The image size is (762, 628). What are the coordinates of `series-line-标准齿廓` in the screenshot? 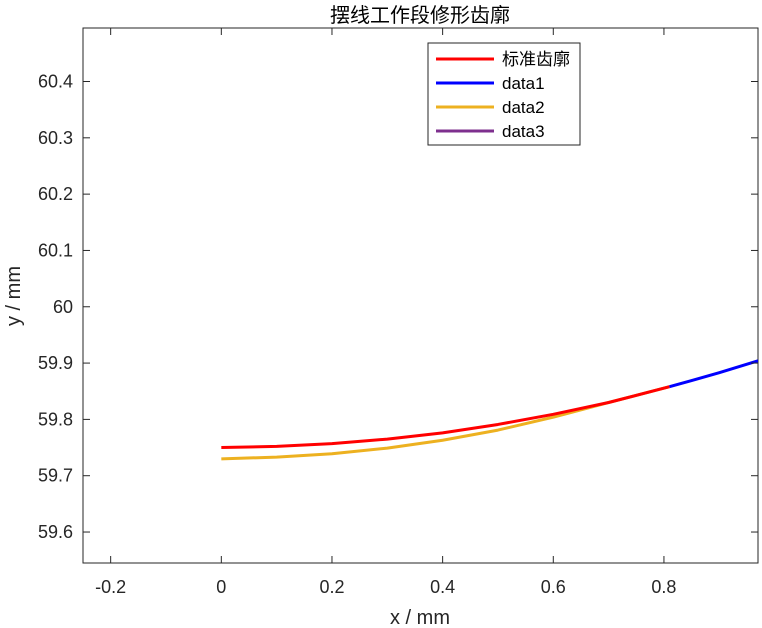 It's located at (445, 417).